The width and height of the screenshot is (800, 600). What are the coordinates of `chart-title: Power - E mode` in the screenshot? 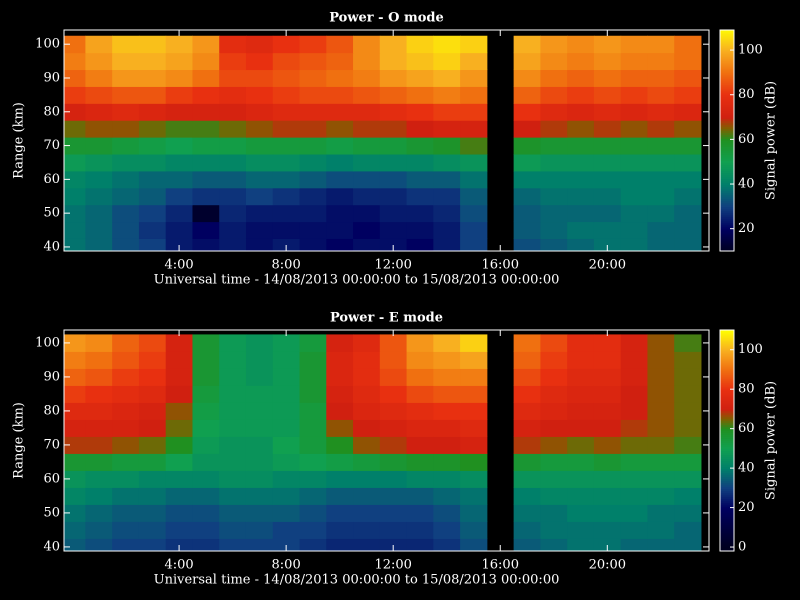 It's located at (386, 318).